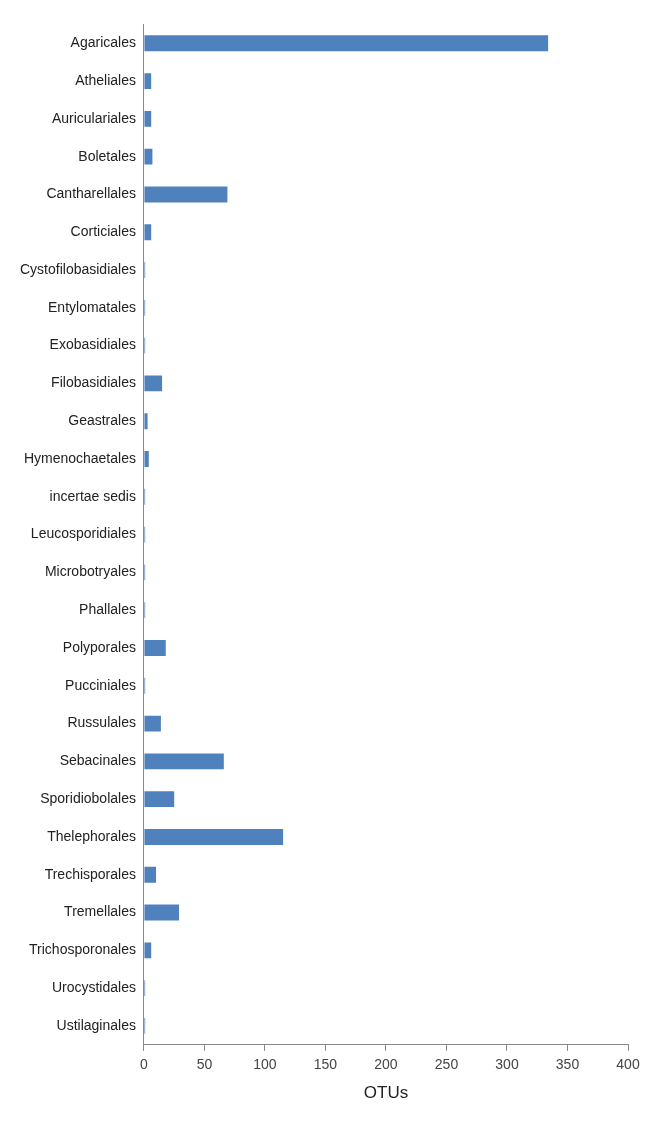 This screenshot has width=656, height=1125. What do you see at coordinates (83, 533) in the screenshot?
I see `y-tick-label: Leucosporidiales` at bounding box center [83, 533].